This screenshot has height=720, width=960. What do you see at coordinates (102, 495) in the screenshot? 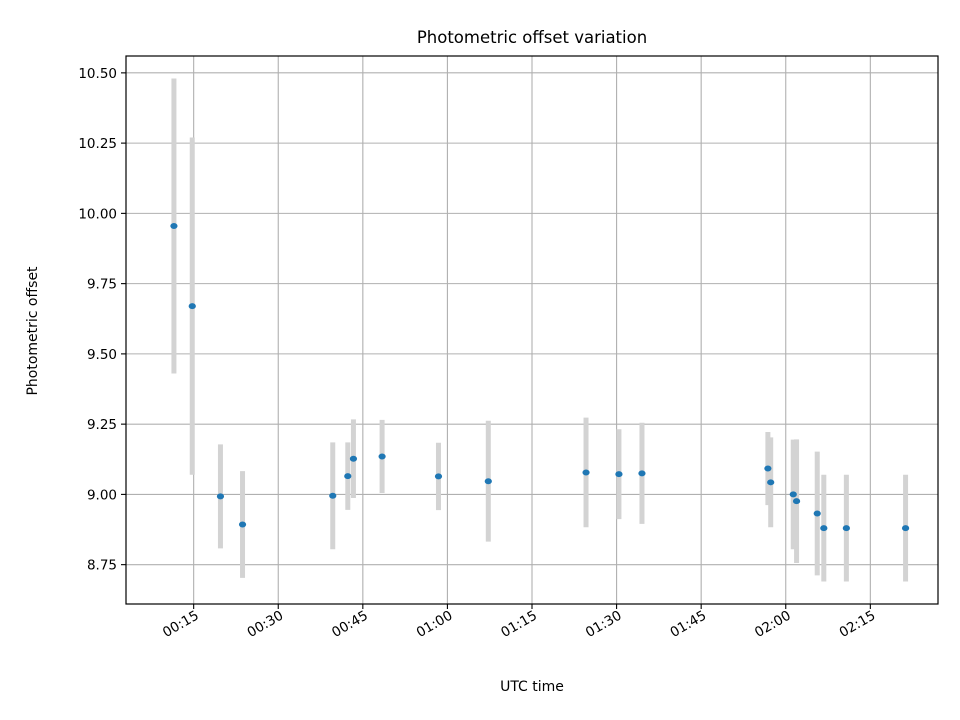
I see `y-tick-label: 9.00` at bounding box center [102, 495].